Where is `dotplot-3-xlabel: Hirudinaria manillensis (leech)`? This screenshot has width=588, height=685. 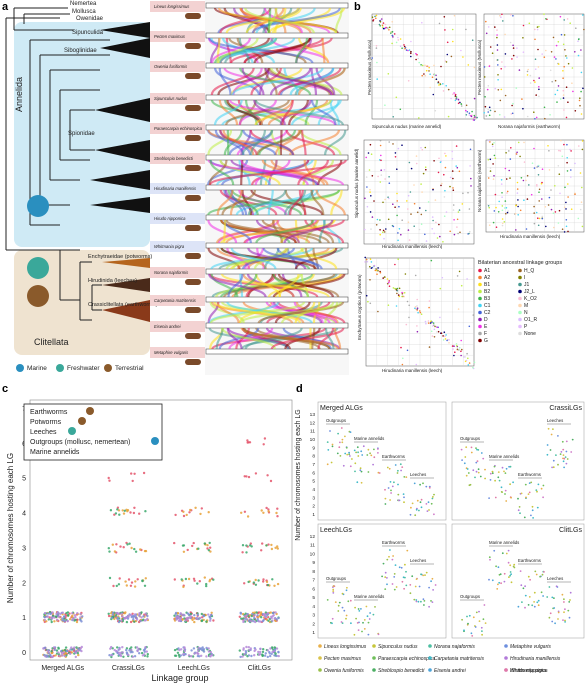
dotplot-3-xlabel: Hirudinaria manillensis (leech) is located at coordinates (412, 246).